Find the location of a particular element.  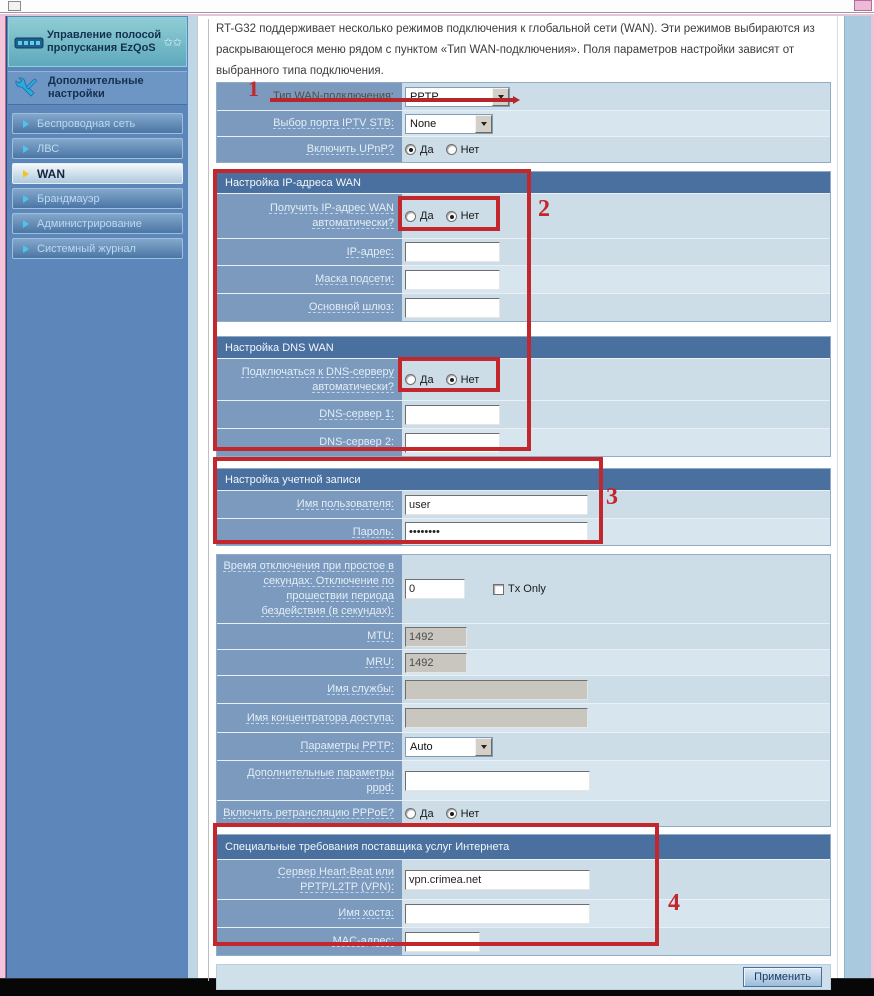

dns-auto-radio-group: Да Нет is located at coordinates (446, 380).